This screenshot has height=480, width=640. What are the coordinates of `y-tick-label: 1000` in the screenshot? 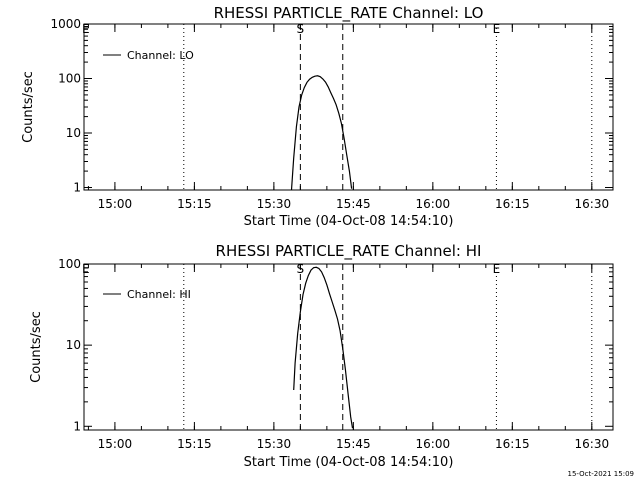 It's located at (65, 24).